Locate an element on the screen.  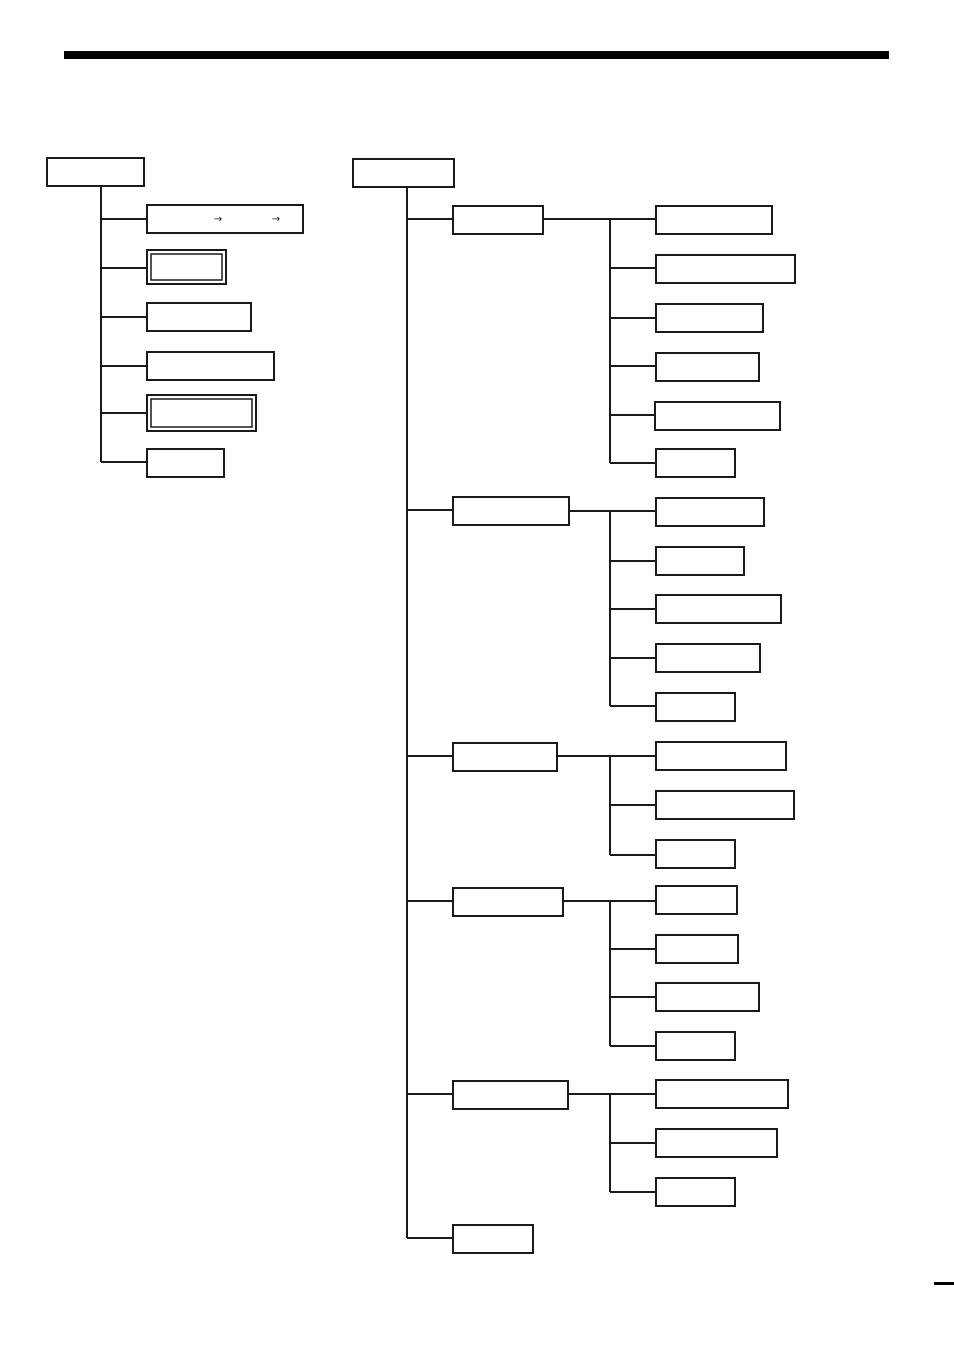
group-5-node is located at coordinates (510, 1095).